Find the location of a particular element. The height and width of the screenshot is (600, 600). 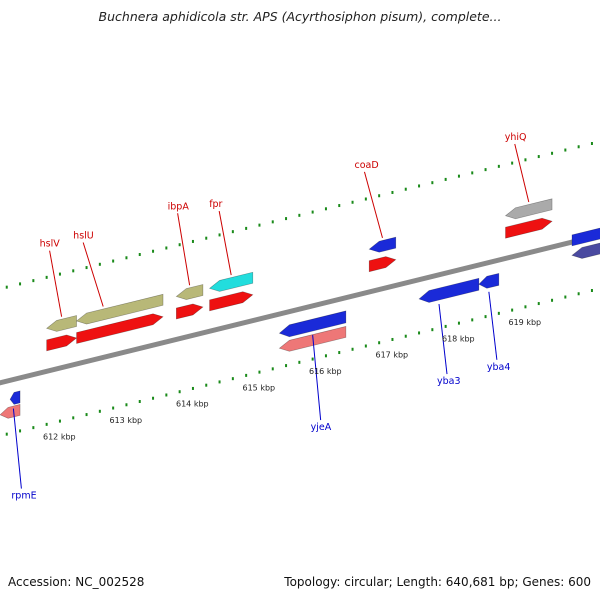

ruler-tick-label: 612 kbp is located at coordinates (59, 436).